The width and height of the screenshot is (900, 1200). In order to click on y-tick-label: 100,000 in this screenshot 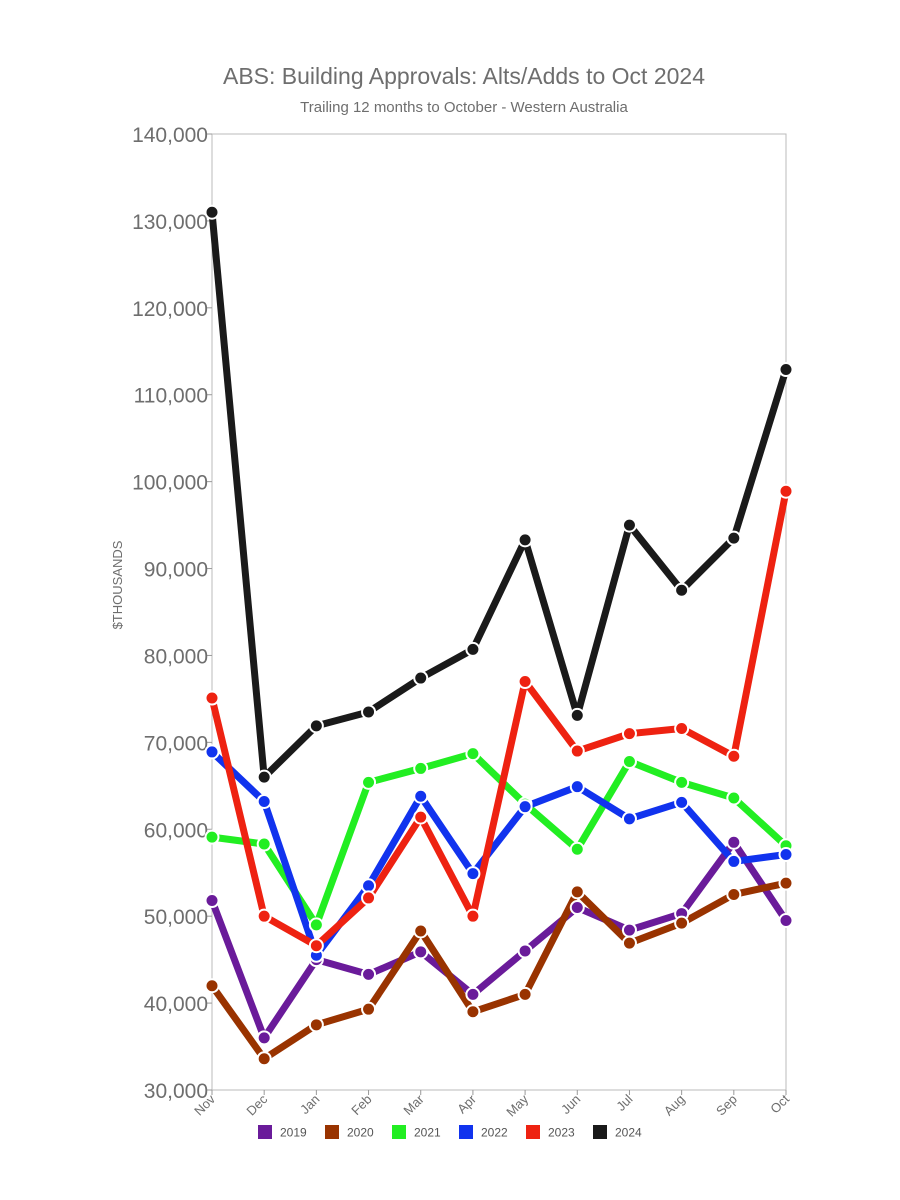, I will do `click(170, 483)`.